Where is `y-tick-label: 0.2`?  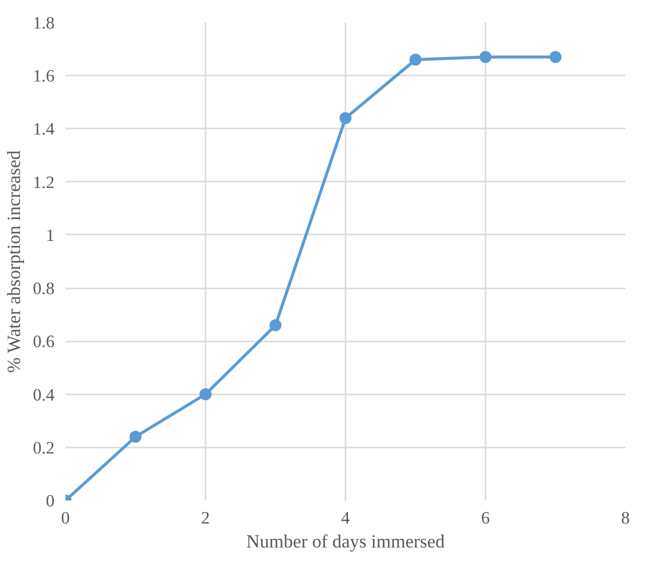 y-tick-label: 0.2 is located at coordinates (43, 448).